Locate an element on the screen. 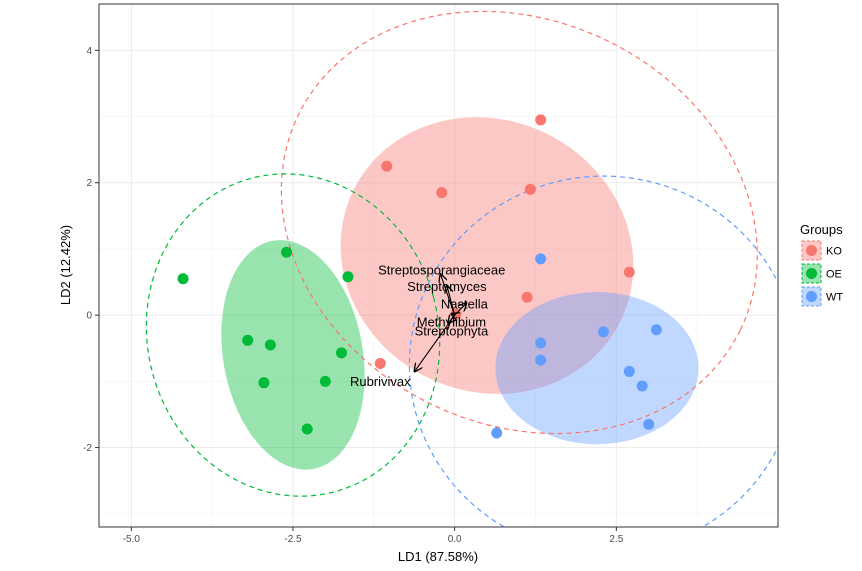 The width and height of the screenshot is (862, 571). x-axis-title: LD1 (87.58%) is located at coordinates (438, 556).